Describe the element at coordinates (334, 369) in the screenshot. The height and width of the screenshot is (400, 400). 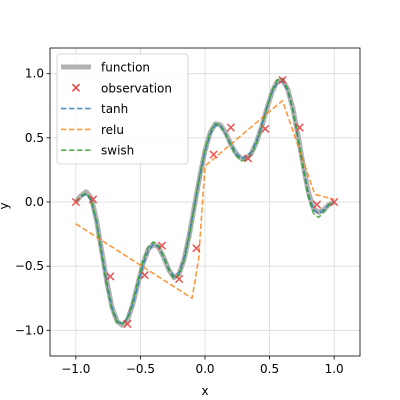
I see `x-tick-label-4: 1.0` at that location.